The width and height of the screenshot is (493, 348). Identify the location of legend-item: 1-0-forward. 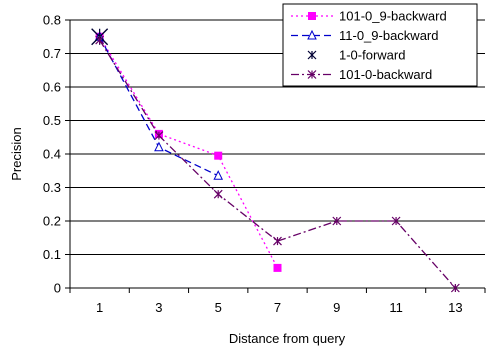
(356, 55).